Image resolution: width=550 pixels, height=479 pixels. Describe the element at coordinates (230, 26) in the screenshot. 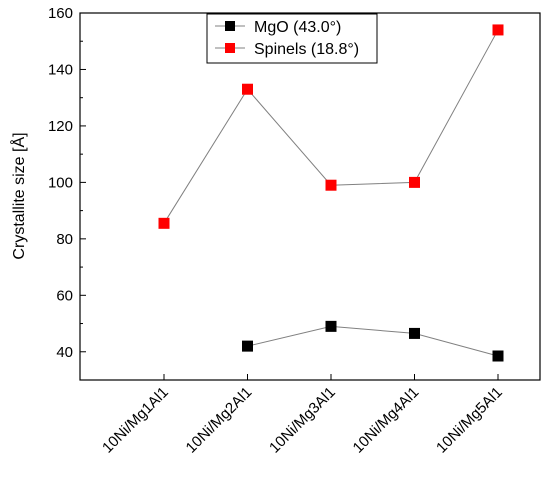

I see `legend-marker-mgo` at that location.